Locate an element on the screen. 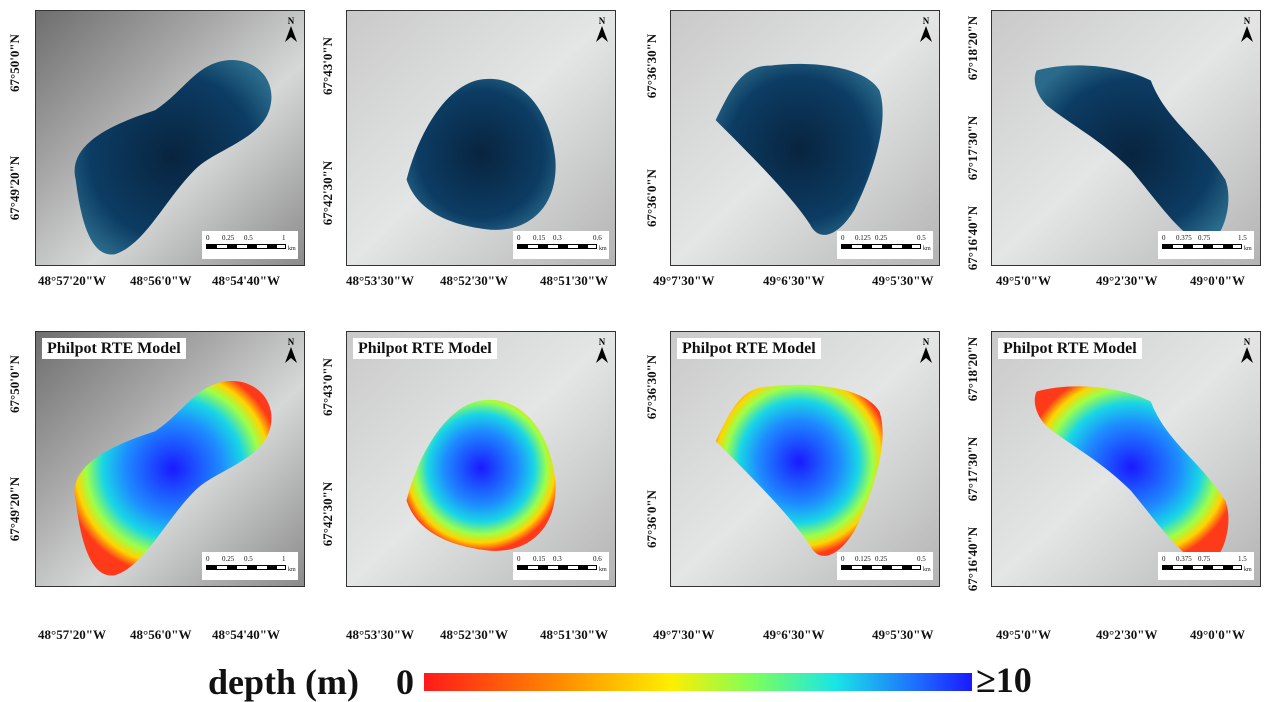 Image resolution: width=1266 pixels, height=702 pixels. map-panel-lake3-rgb: N 0 0.125 0.25 0.5 km is located at coordinates (805, 138).